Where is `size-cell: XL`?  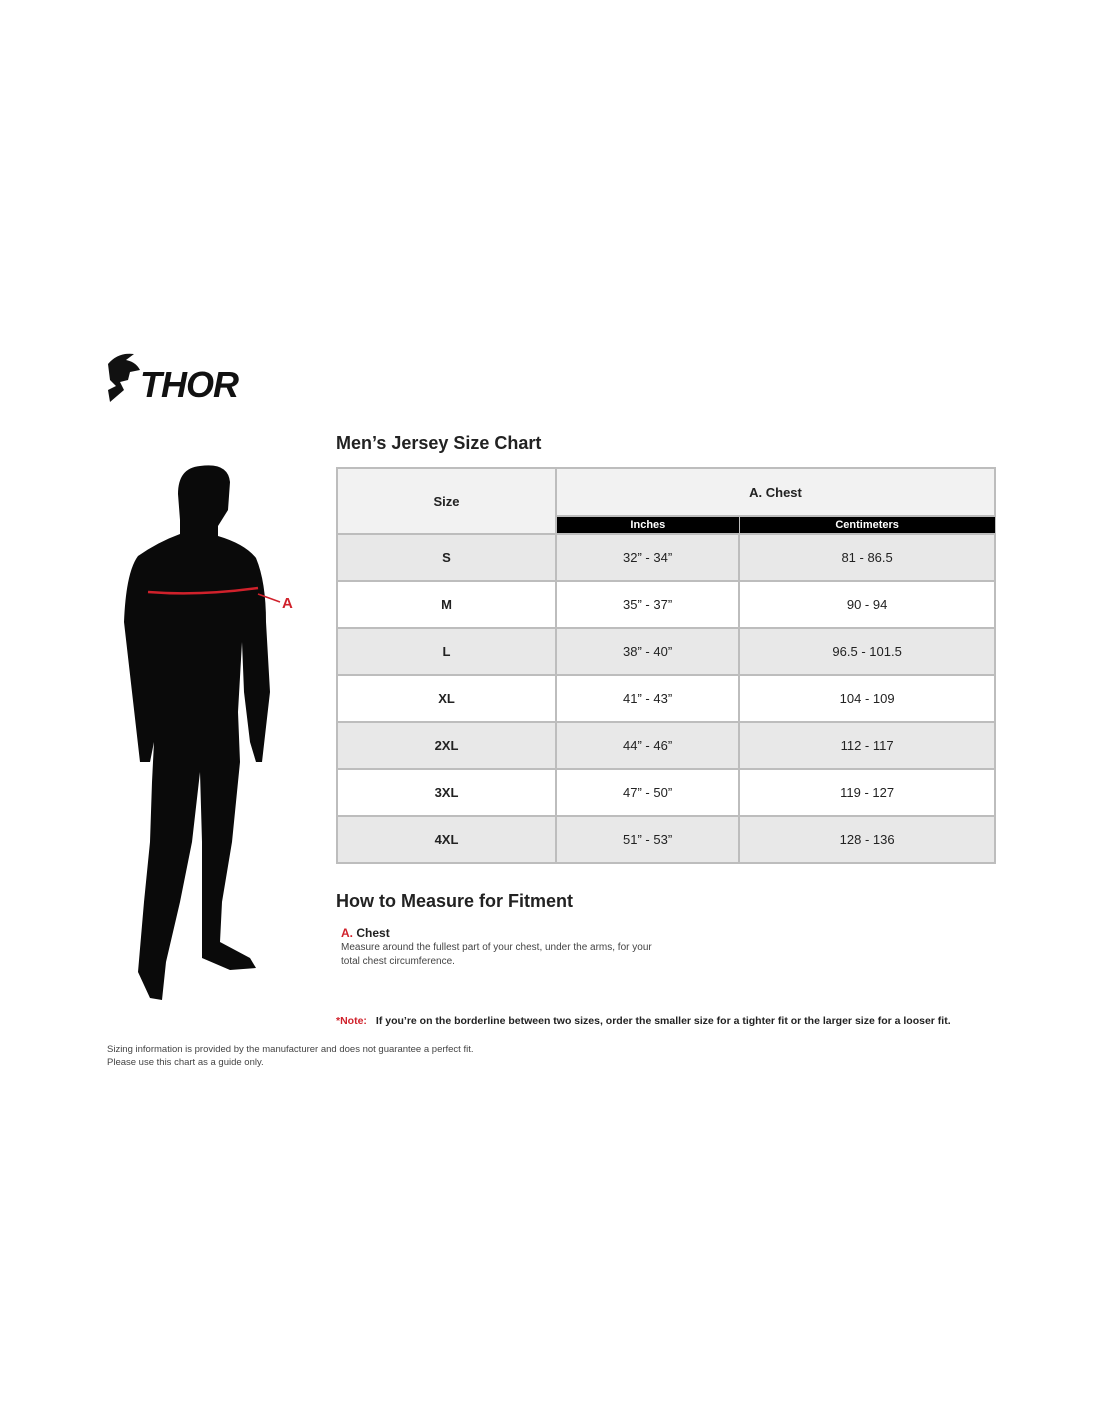
size-cell: XL is located at coordinates (446, 698).